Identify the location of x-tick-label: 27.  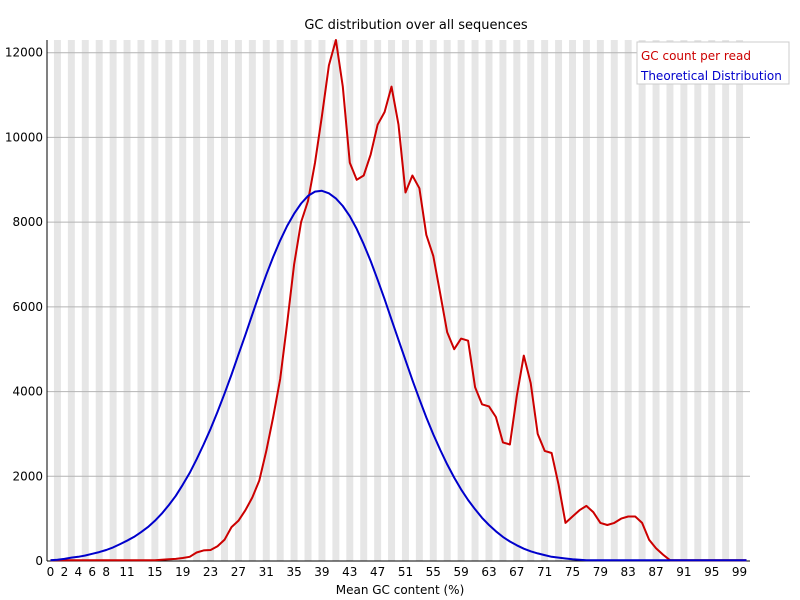
(238, 572).